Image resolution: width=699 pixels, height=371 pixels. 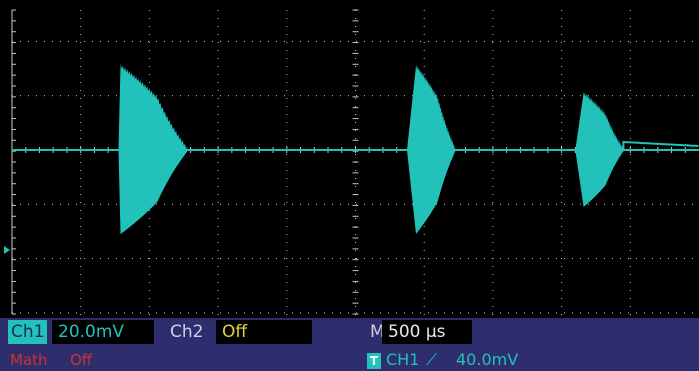 What do you see at coordinates (103, 332) in the screenshot?
I see `ch1-scale: 20.0mV` at bounding box center [103, 332].